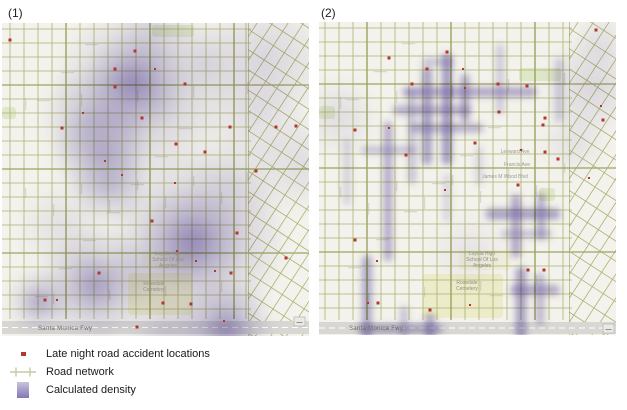  Describe the element at coordinates (23, 354) in the screenshot. I see `accident-point-icon` at that location.